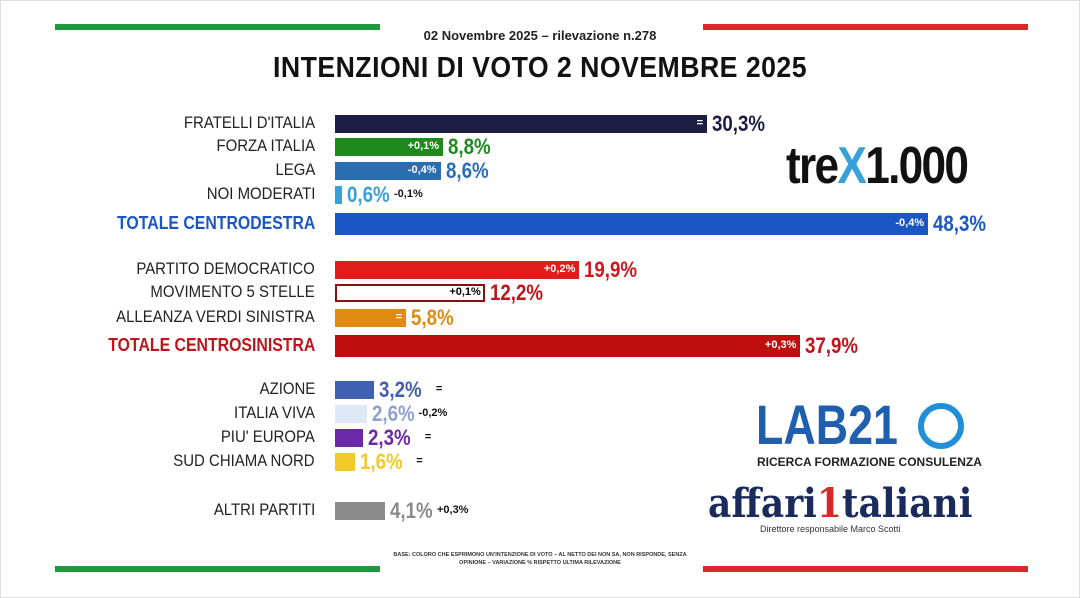  What do you see at coordinates (540, 68) in the screenshot?
I see `chart-title: INTENZIONI DI VOTO 2 NOVEMBRE 2025` at bounding box center [540, 68].